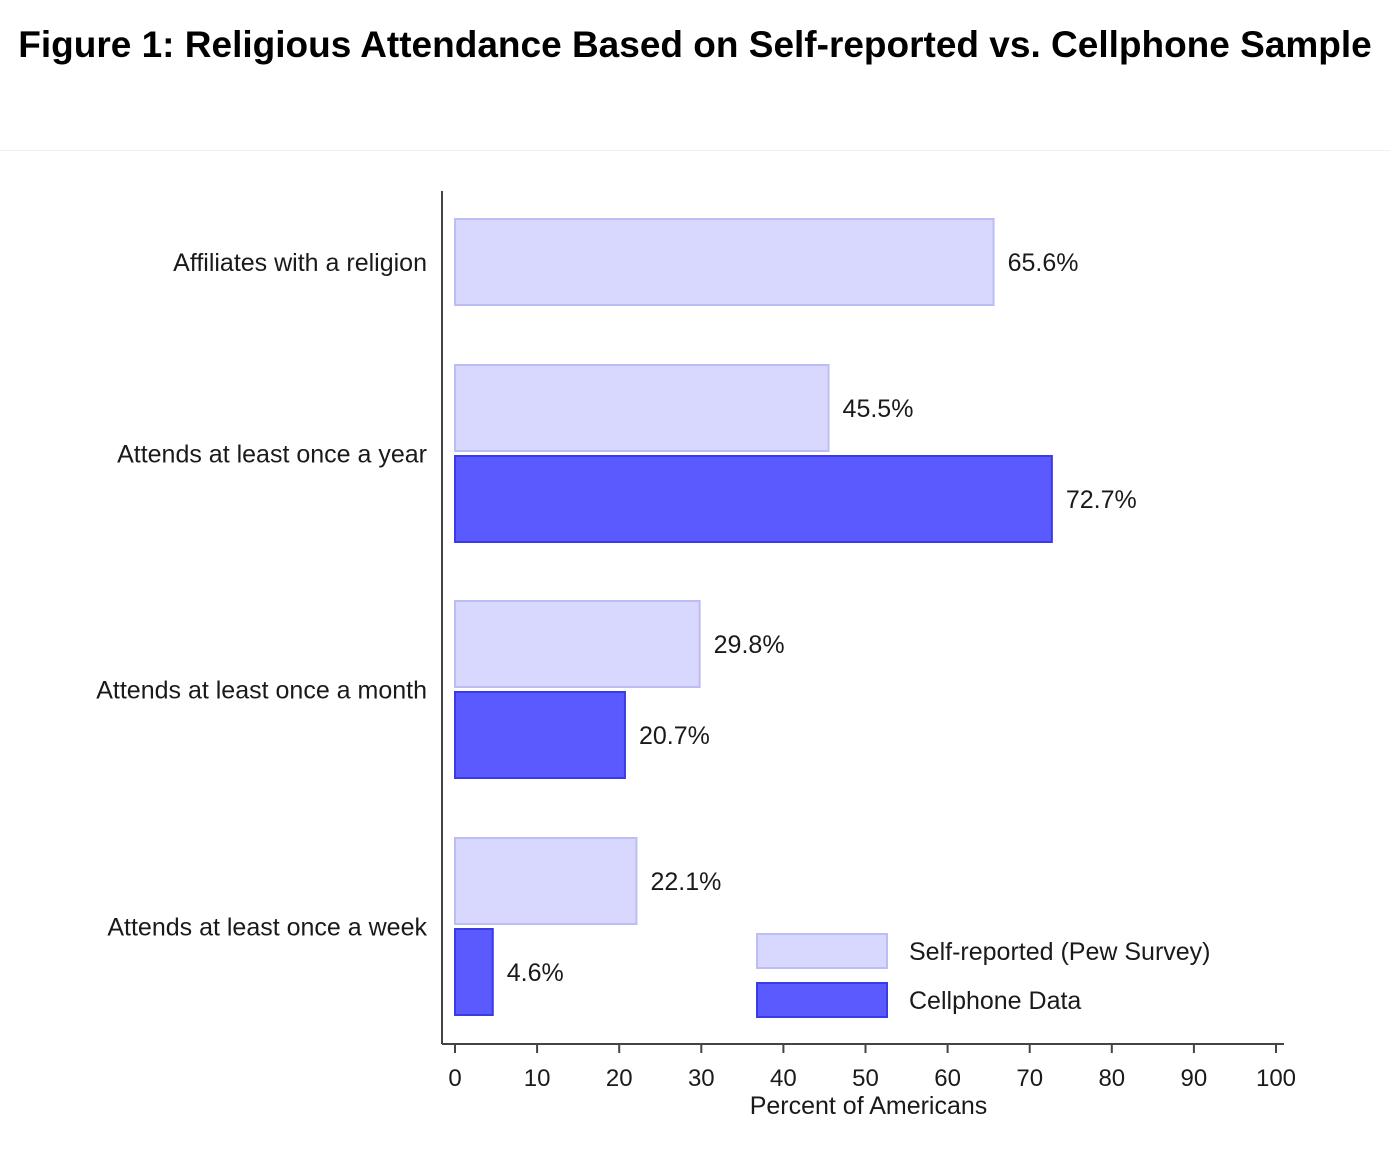 This screenshot has height=1155, width=1390. What do you see at coordinates (995, 1001) in the screenshot?
I see `legend-label-1: Cellphone Data` at bounding box center [995, 1001].